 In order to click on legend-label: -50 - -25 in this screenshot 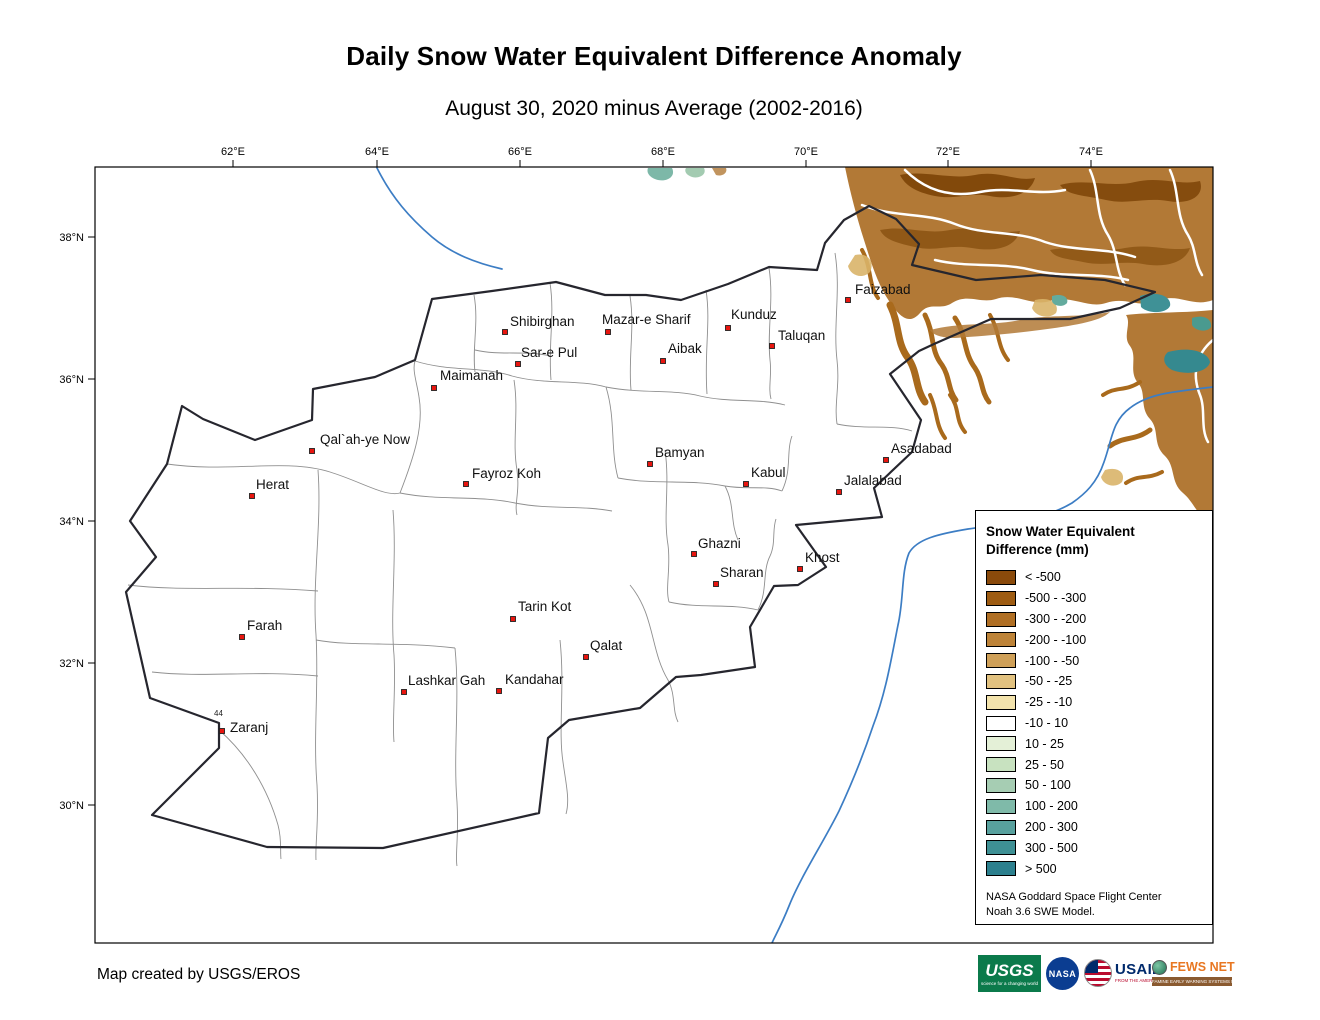, I will do `click(1049, 681)`.